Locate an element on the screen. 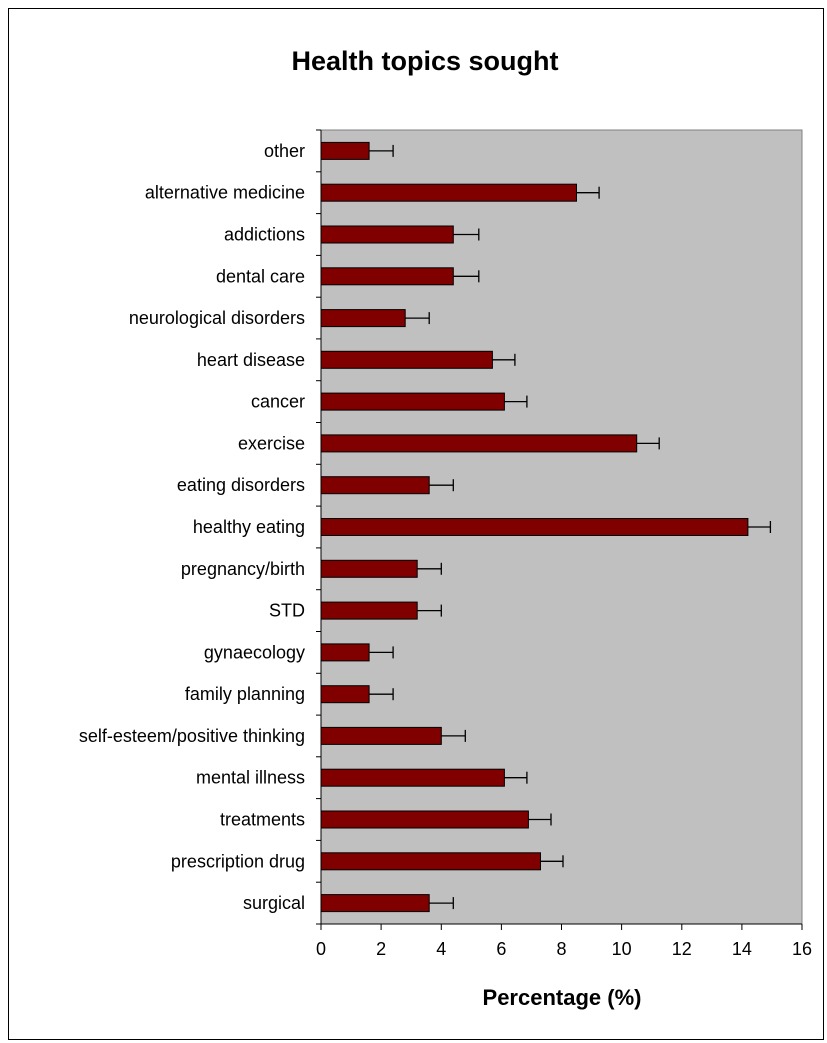 Image resolution: width=827 pixels, height=1043 pixels. x-tick-label: 2 is located at coordinates (381, 949).